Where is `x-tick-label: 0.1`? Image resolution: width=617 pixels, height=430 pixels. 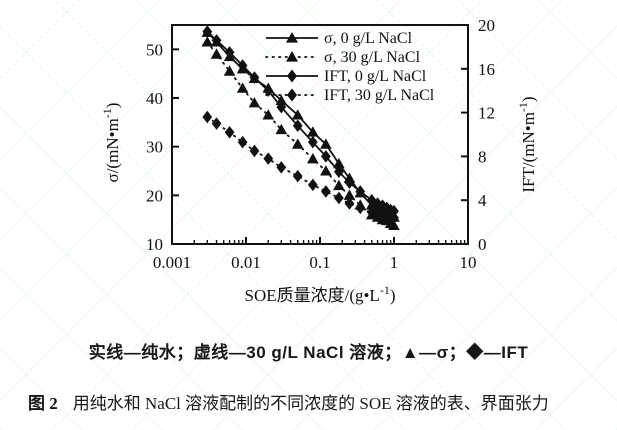 x-tick-label: 0.1 is located at coordinates (319, 262).